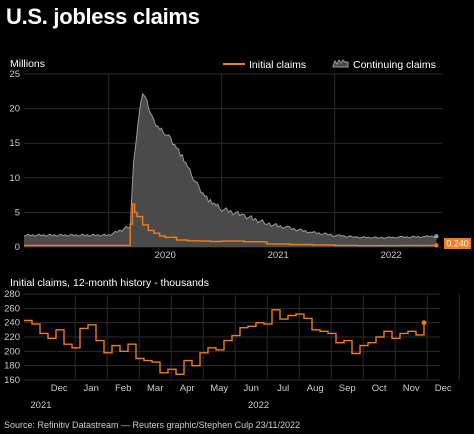 Image resolution: width=474 pixels, height=434 pixels. Describe the element at coordinates (12, 308) in the screenshot. I see `bottom-y-tick-label: 260` at that location.